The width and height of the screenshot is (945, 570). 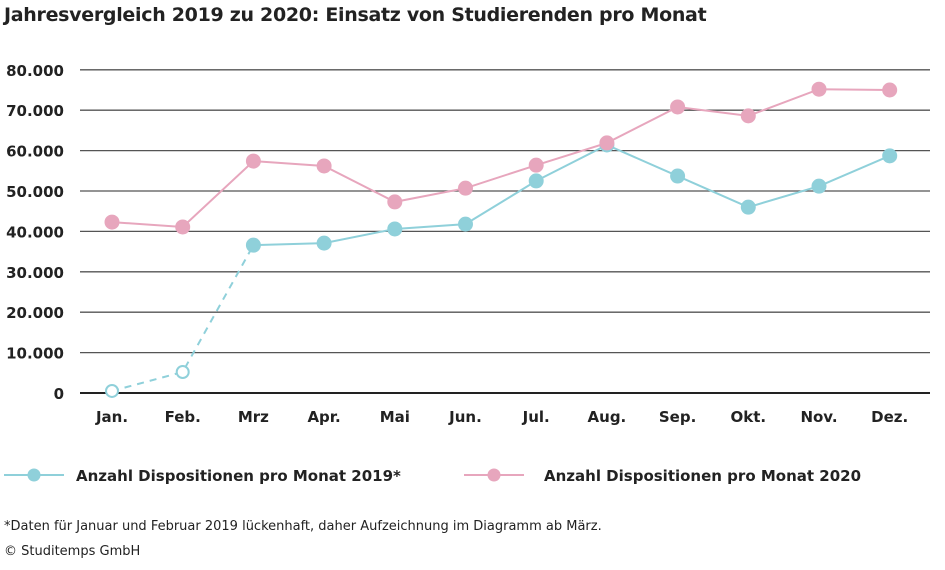 What do you see at coordinates (323, 417) in the screenshot?
I see `x-tick-label: Apr.` at bounding box center [323, 417].